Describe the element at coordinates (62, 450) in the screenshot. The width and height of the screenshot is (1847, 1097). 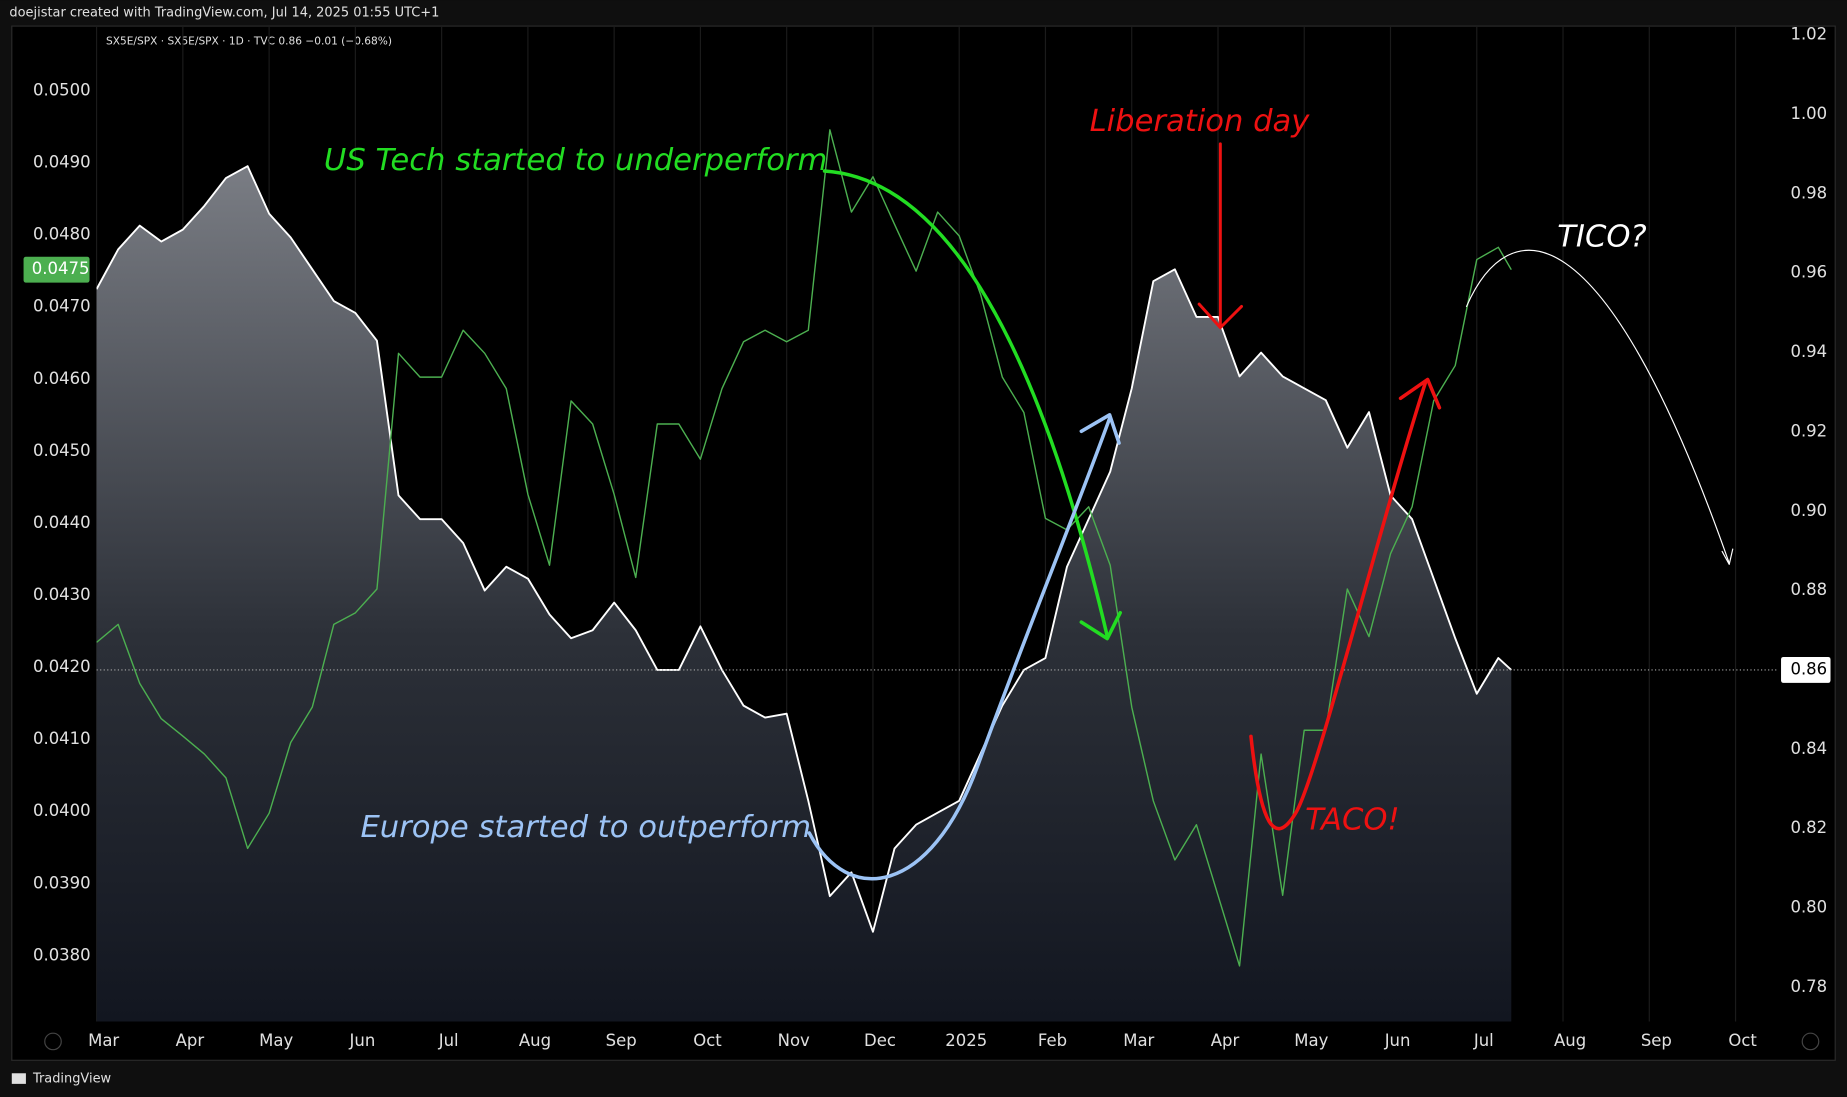
I see `y-tick-label: 0.0450` at that location.